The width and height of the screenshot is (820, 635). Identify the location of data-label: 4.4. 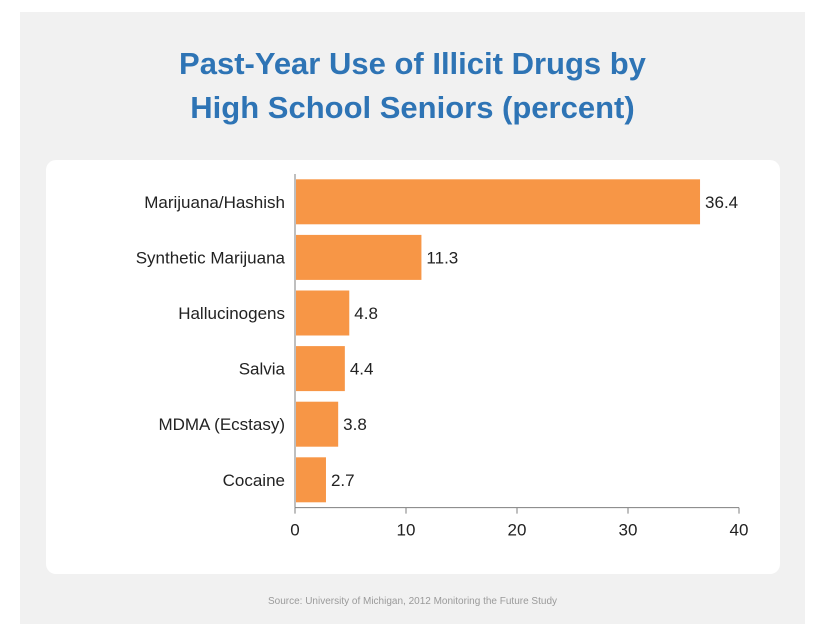
(362, 369).